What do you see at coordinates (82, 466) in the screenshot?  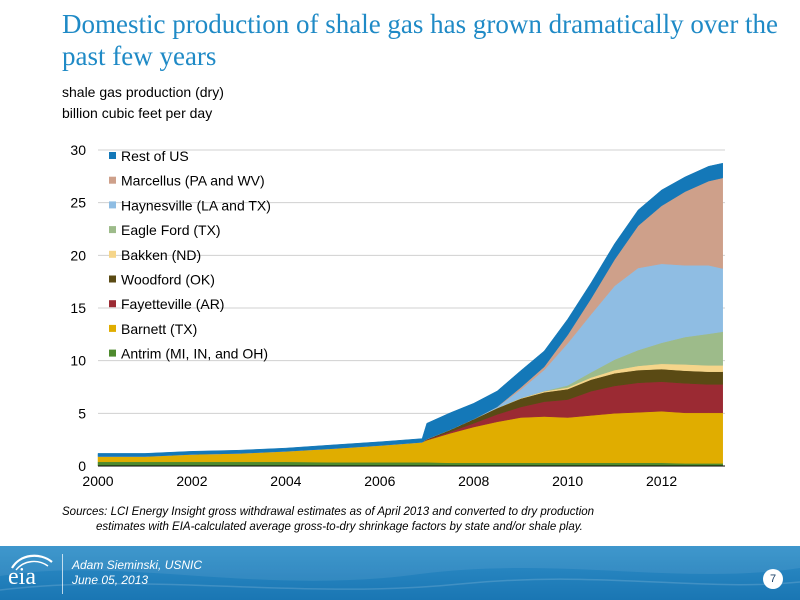 I see `y-tick-label: 0` at bounding box center [82, 466].